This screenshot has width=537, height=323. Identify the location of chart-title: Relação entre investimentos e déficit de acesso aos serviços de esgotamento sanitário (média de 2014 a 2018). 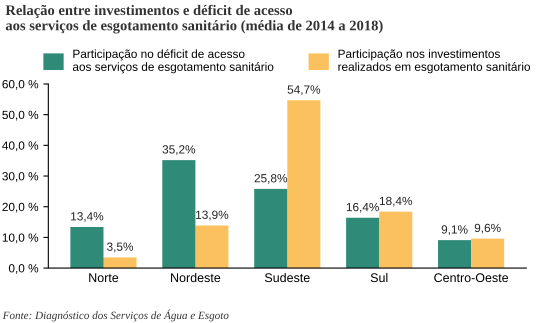
(194, 19).